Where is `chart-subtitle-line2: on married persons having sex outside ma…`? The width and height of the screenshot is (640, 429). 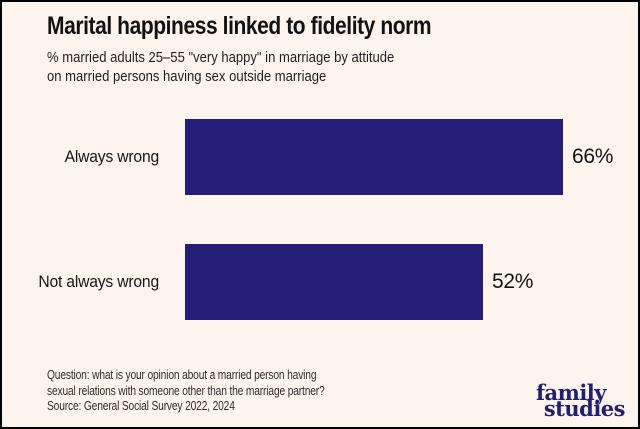
chart-subtitle-line2: on married persons having sex outside ma… is located at coordinates (187, 76).